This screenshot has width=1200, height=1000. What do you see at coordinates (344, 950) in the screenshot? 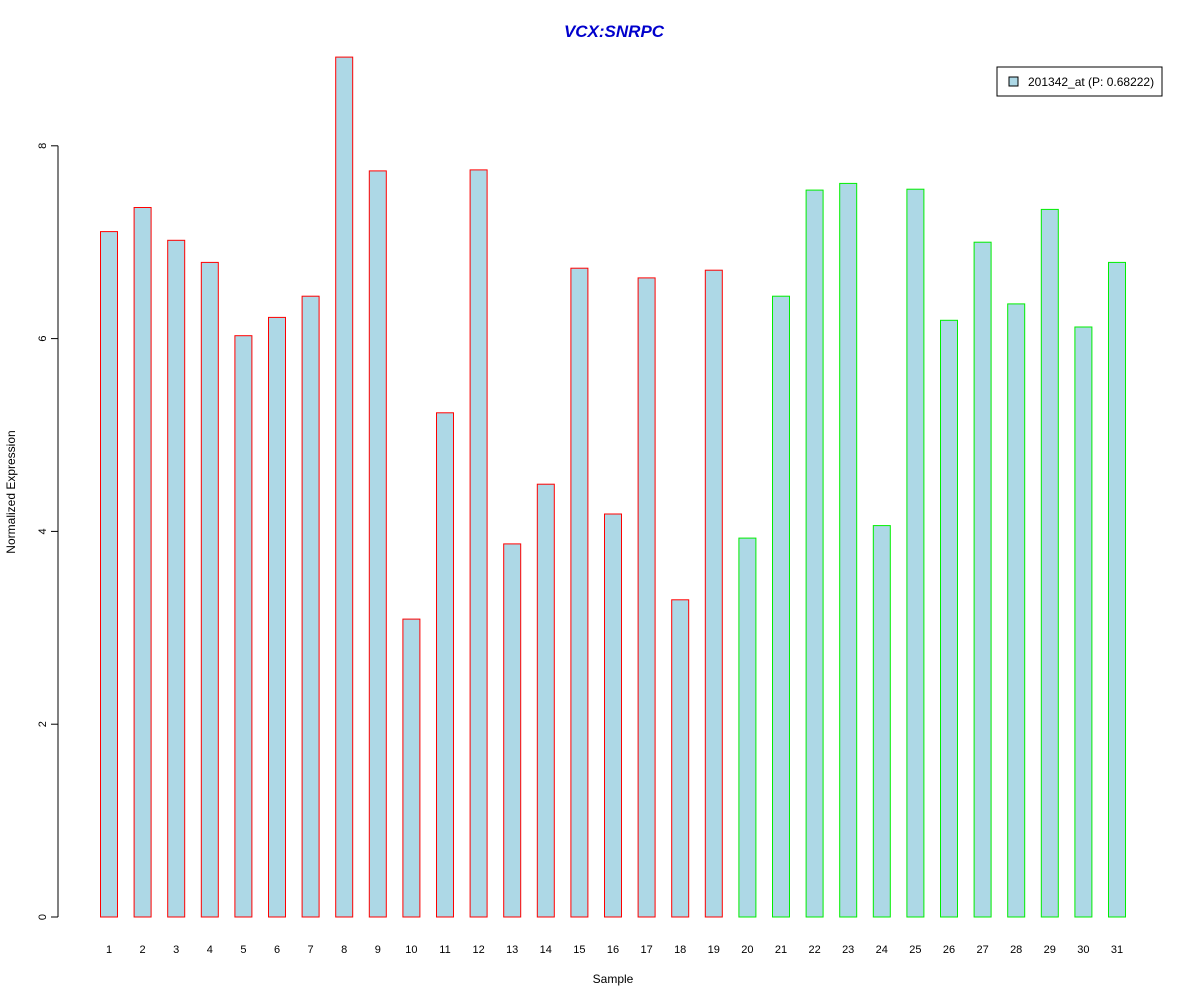
I see `x-tick-label: 8` at bounding box center [344, 950].